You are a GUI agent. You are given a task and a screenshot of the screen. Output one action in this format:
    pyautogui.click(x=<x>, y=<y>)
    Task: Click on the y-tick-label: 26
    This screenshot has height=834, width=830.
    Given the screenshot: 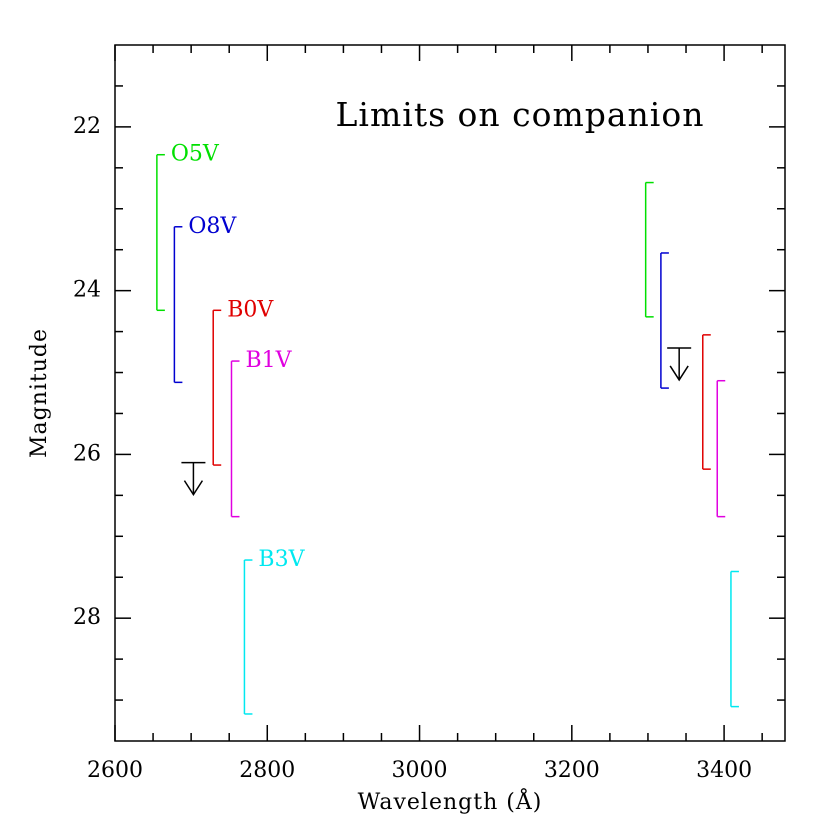 What is the action you would take?
    pyautogui.click(x=87, y=453)
    